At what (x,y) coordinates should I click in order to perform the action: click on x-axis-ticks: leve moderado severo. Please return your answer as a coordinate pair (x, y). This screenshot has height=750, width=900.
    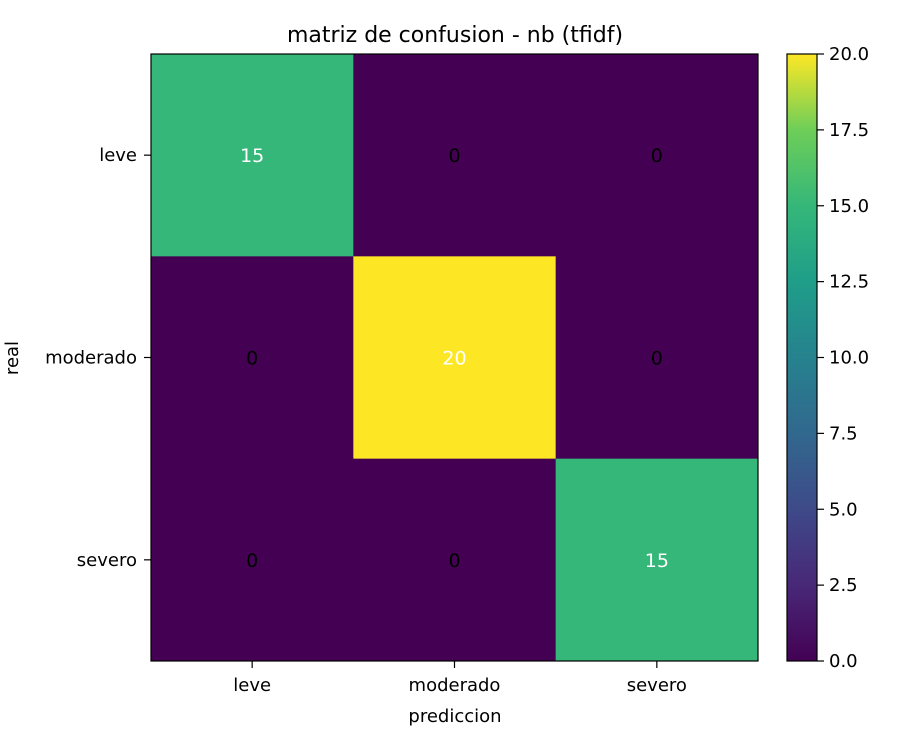
    Looking at the image, I should click on (460, 678).